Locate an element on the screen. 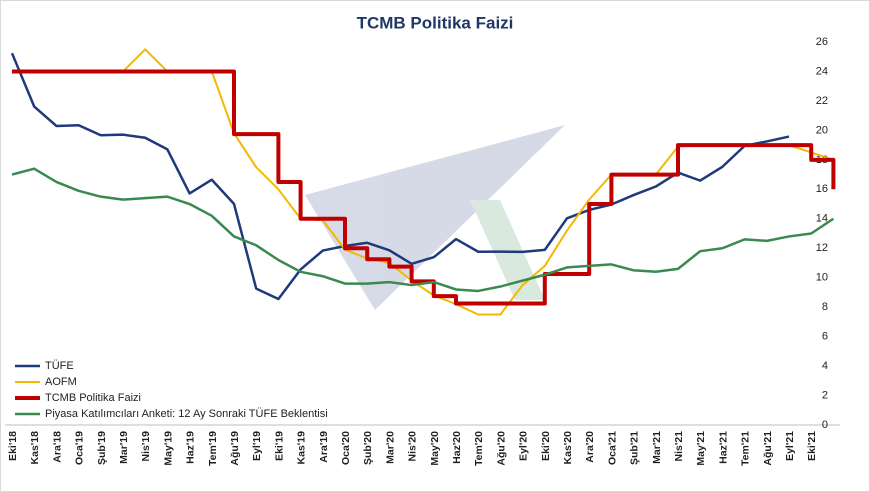  y-tick-label: 8 is located at coordinates (825, 307).